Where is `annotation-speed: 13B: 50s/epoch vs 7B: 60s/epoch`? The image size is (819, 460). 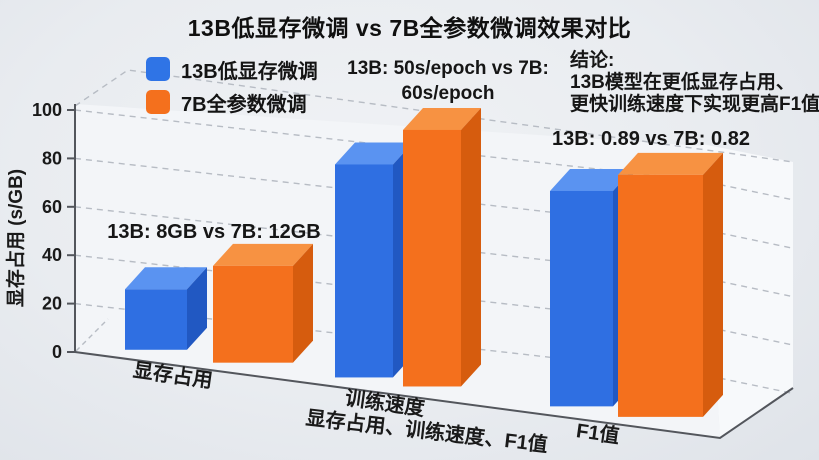
annotation-speed: 13B: 50s/epoch vs 7B: 60s/epoch is located at coordinates (448, 81).